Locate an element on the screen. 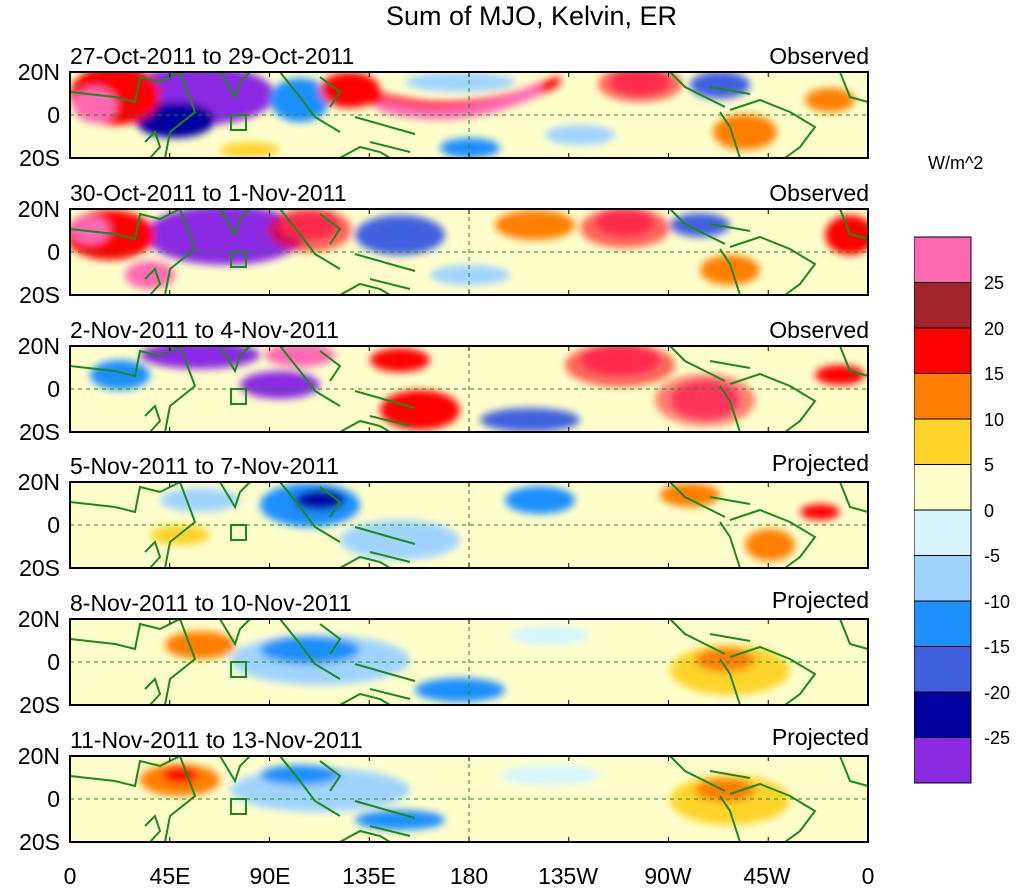 This screenshot has height=889, width=1021. panel-6-lat-20n: 20N is located at coordinates (38, 756).